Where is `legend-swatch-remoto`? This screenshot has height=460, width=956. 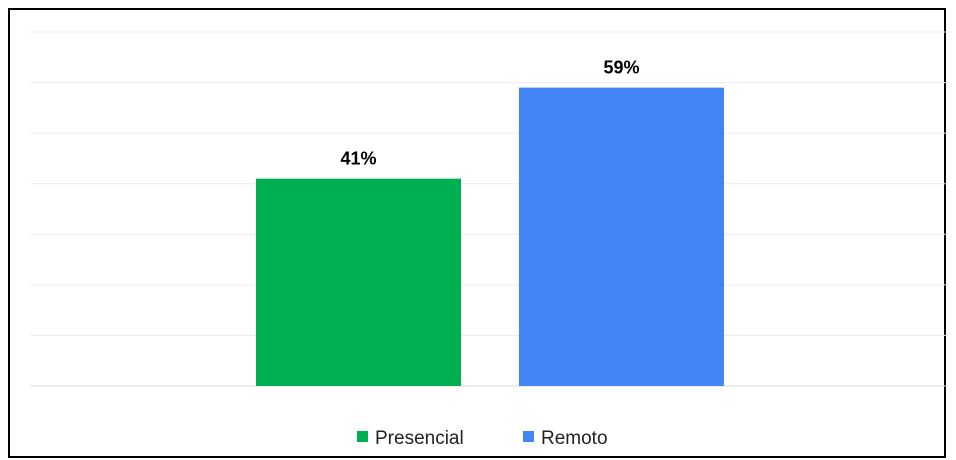 legend-swatch-remoto is located at coordinates (528, 436).